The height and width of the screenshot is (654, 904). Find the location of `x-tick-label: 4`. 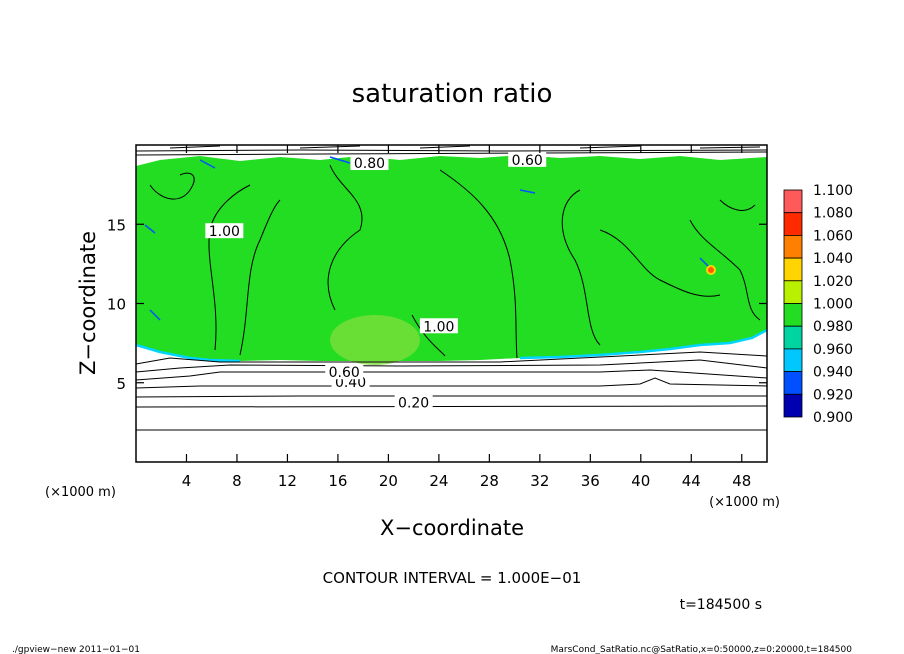

x-tick-label: 4 is located at coordinates (187, 481).